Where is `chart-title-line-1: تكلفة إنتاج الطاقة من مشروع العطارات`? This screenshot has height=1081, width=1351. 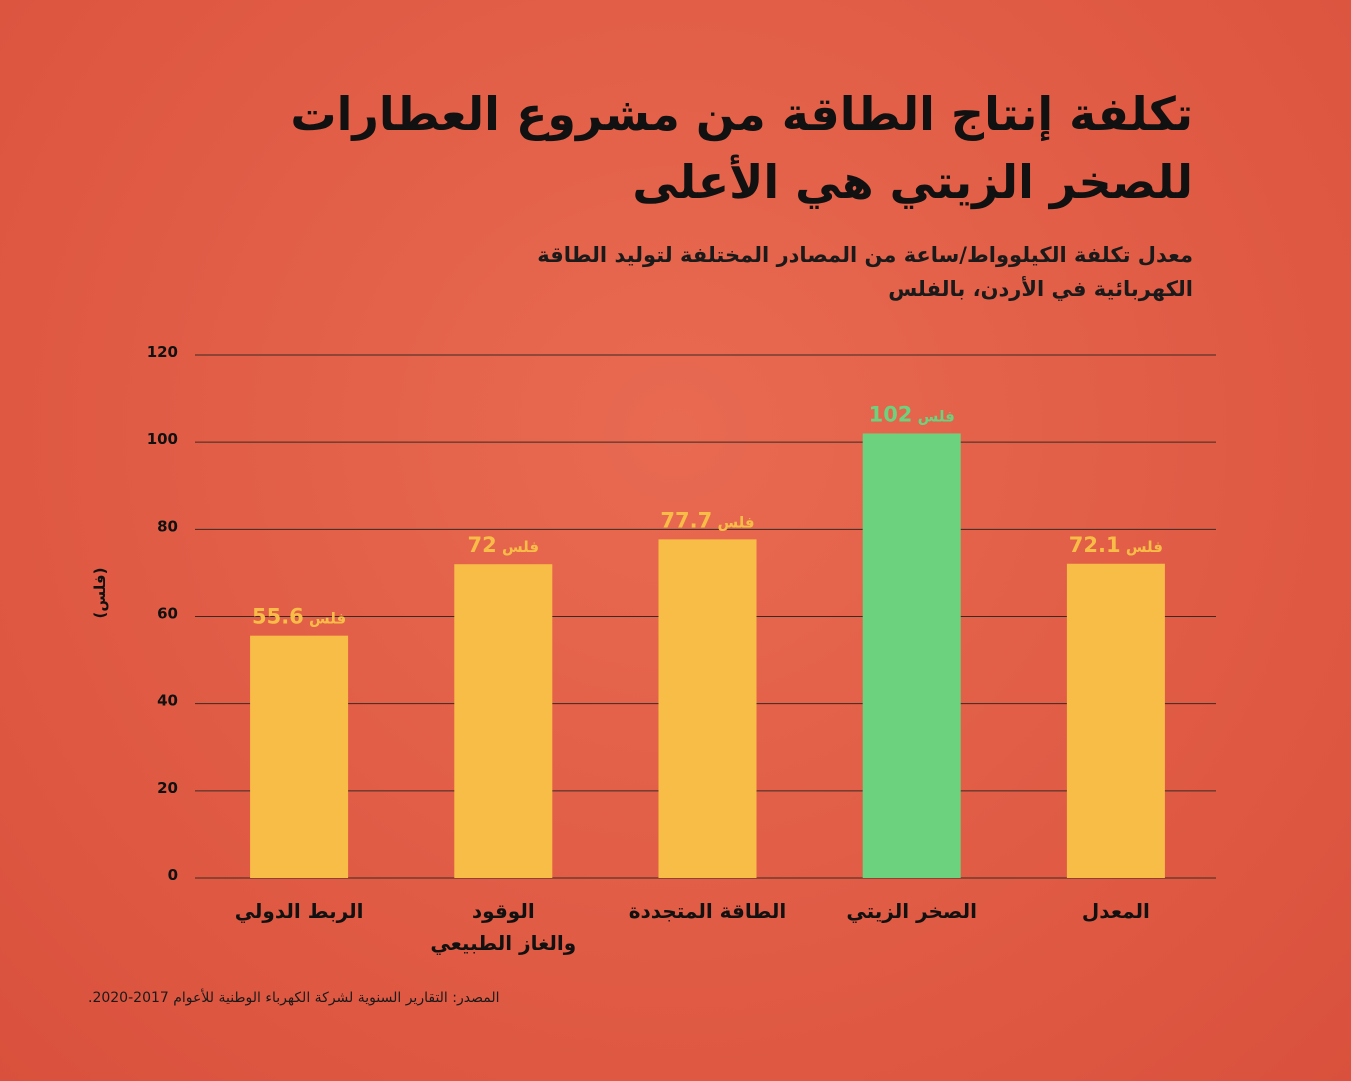
chart-title-line-1: تكلفة إنتاج الطاقة من مشروع العطارات is located at coordinates (741, 114).